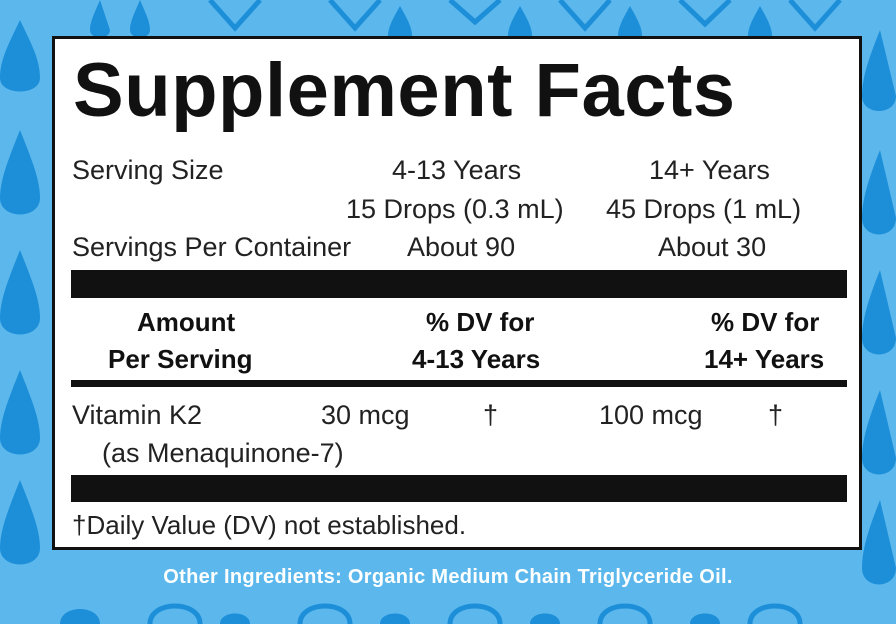 The image size is (896, 624). Describe the element at coordinates (764, 359) in the screenshot. I see `dv-14-header-line2: 14+ Years` at that location.